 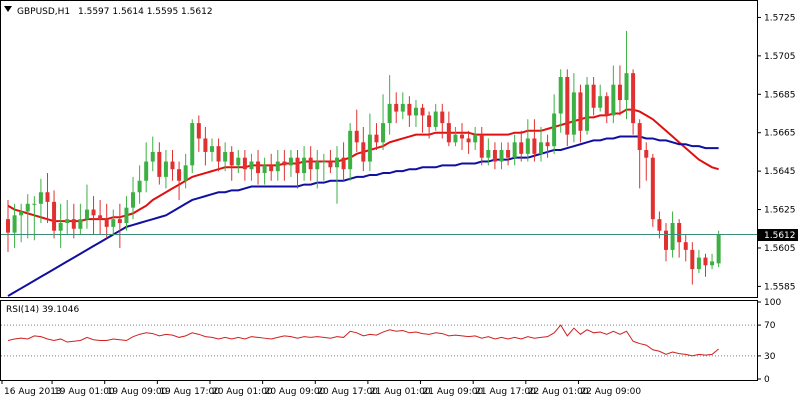 I want to click on price-tick-label: 1.5725, so click(x=780, y=18).